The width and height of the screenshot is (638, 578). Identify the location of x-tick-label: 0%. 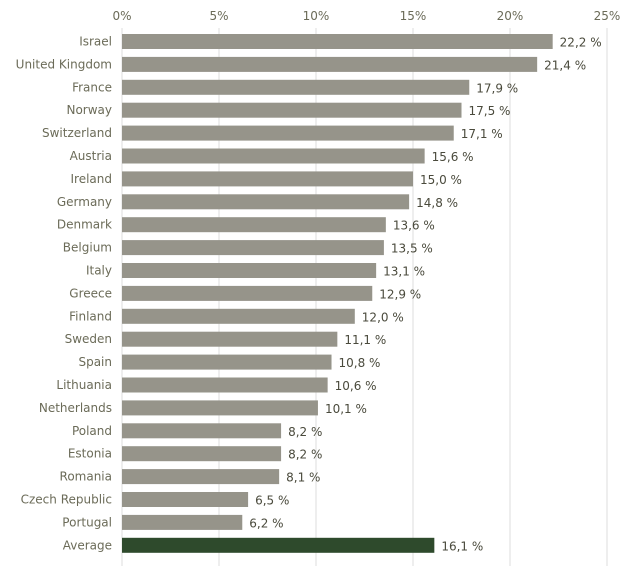
(121, 16).